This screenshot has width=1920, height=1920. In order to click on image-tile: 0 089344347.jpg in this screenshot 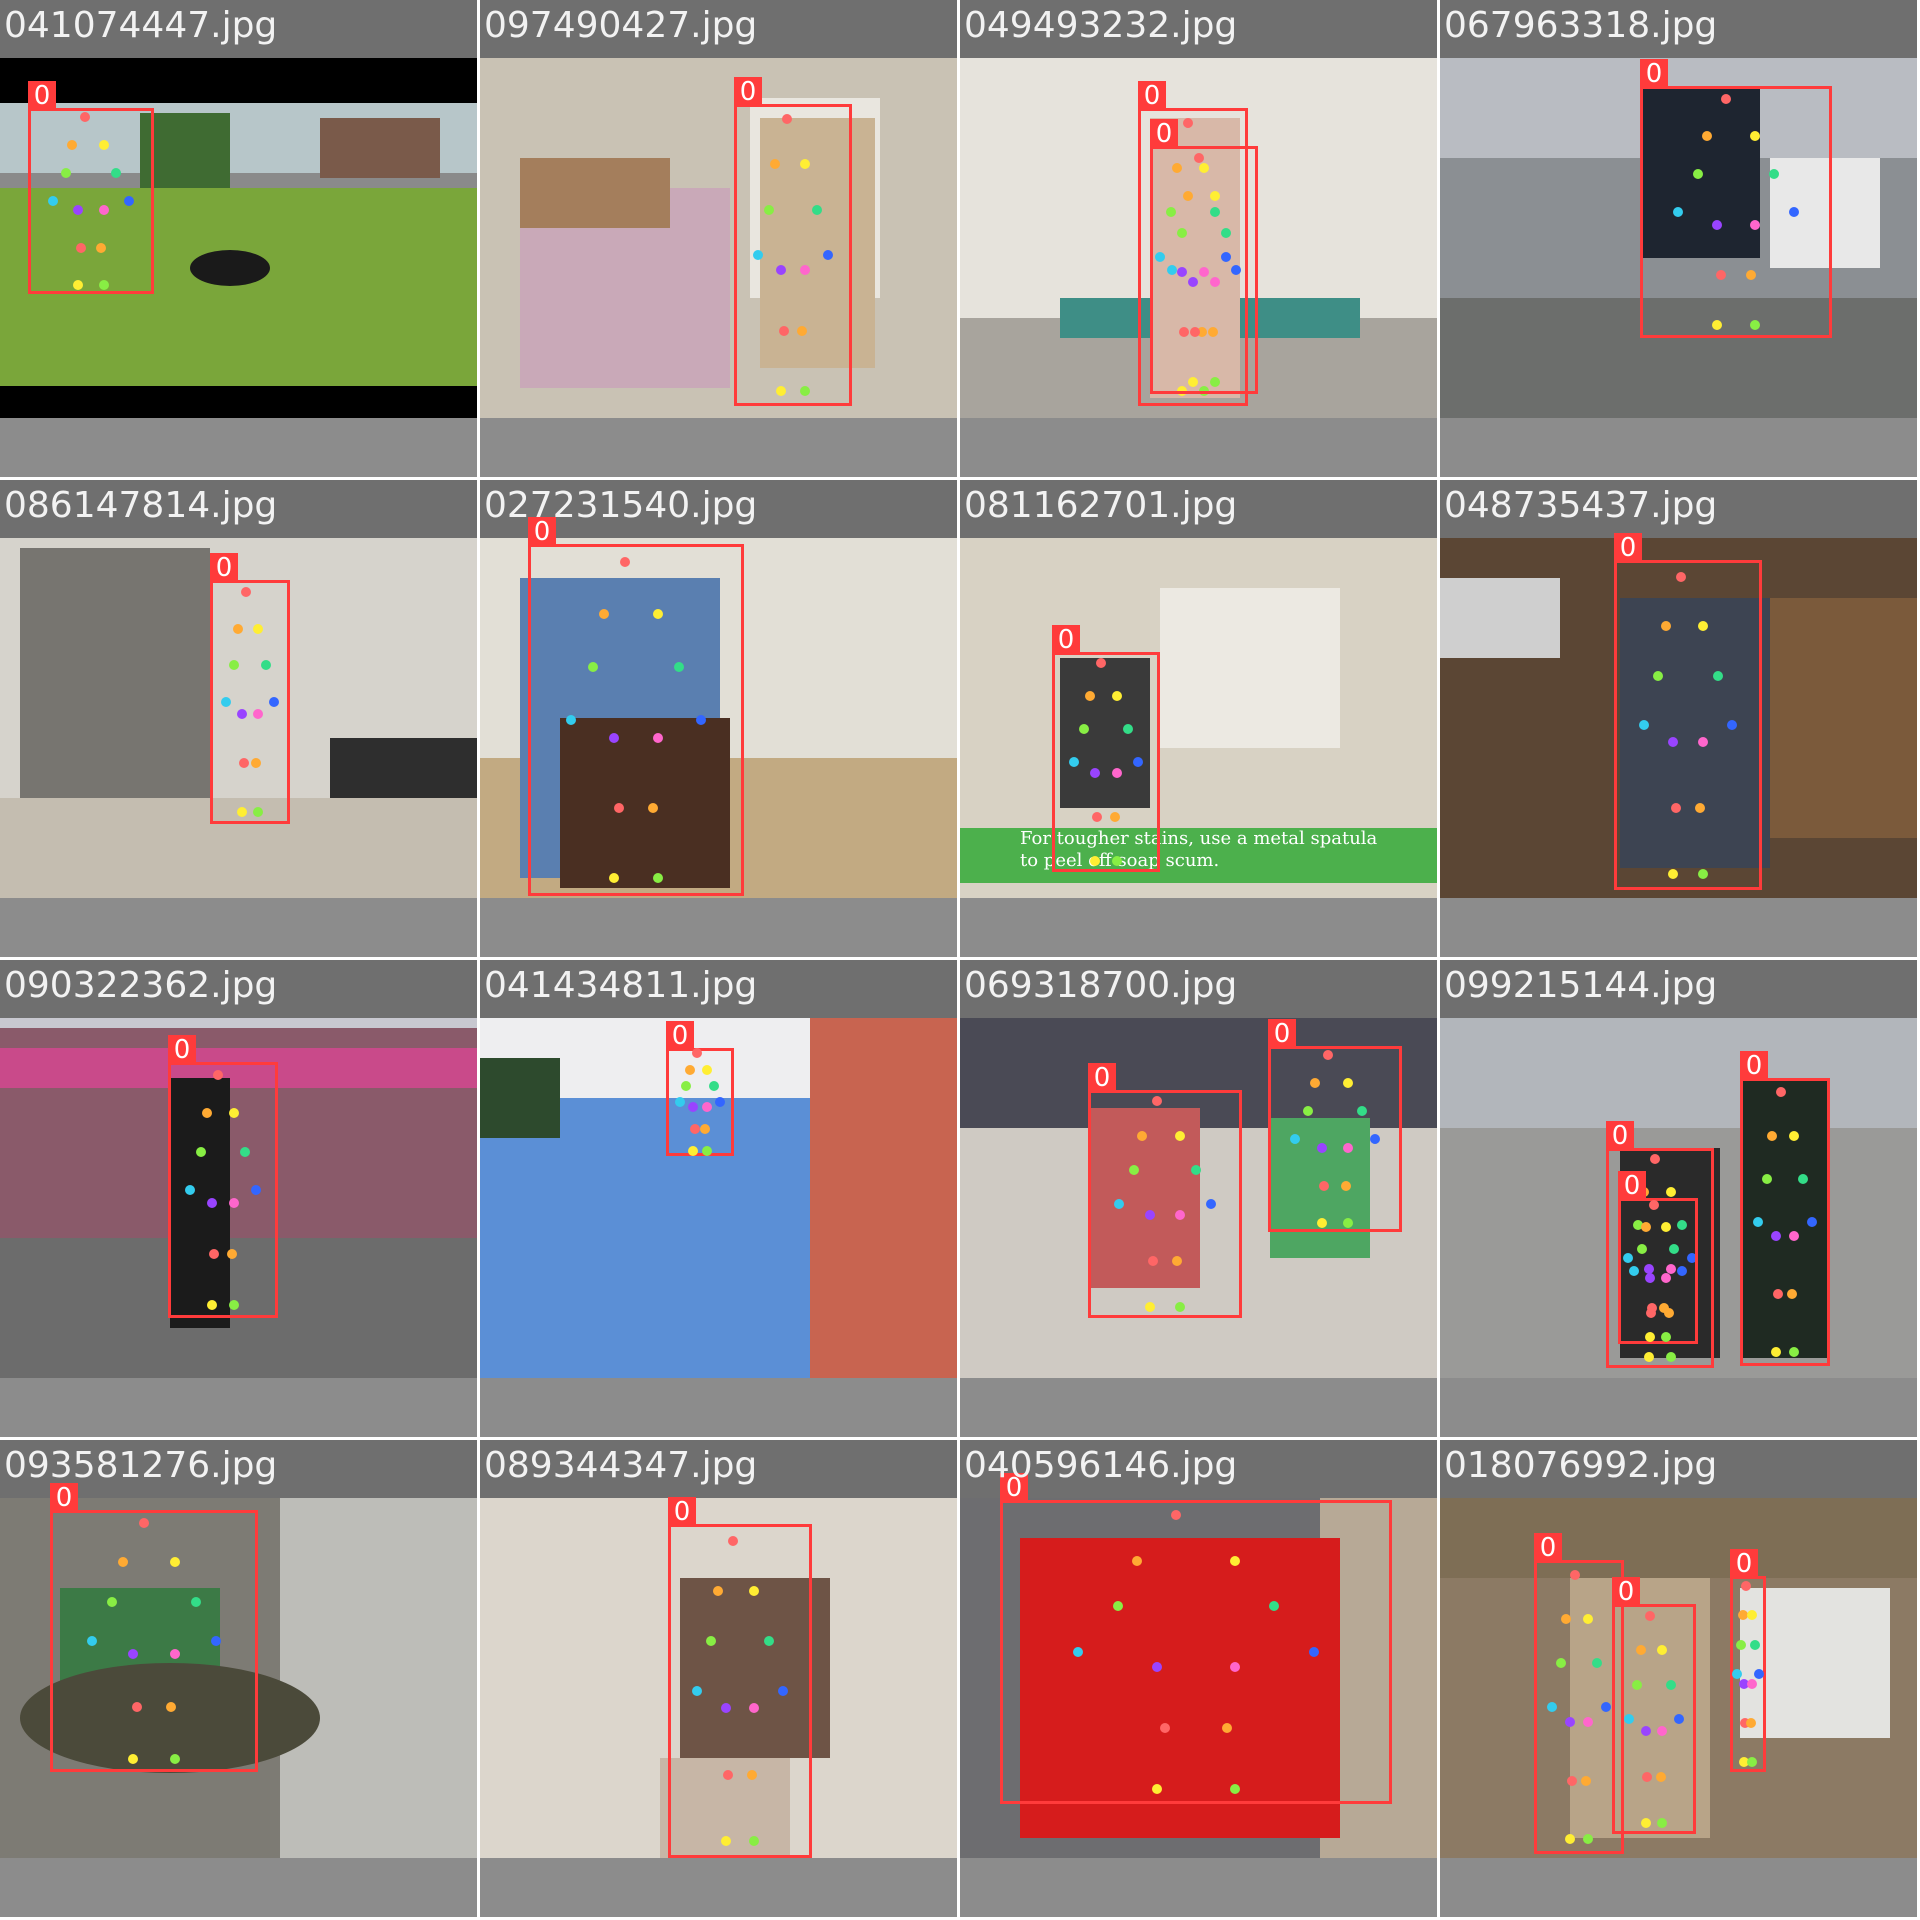, I will do `click(718, 1678)`.